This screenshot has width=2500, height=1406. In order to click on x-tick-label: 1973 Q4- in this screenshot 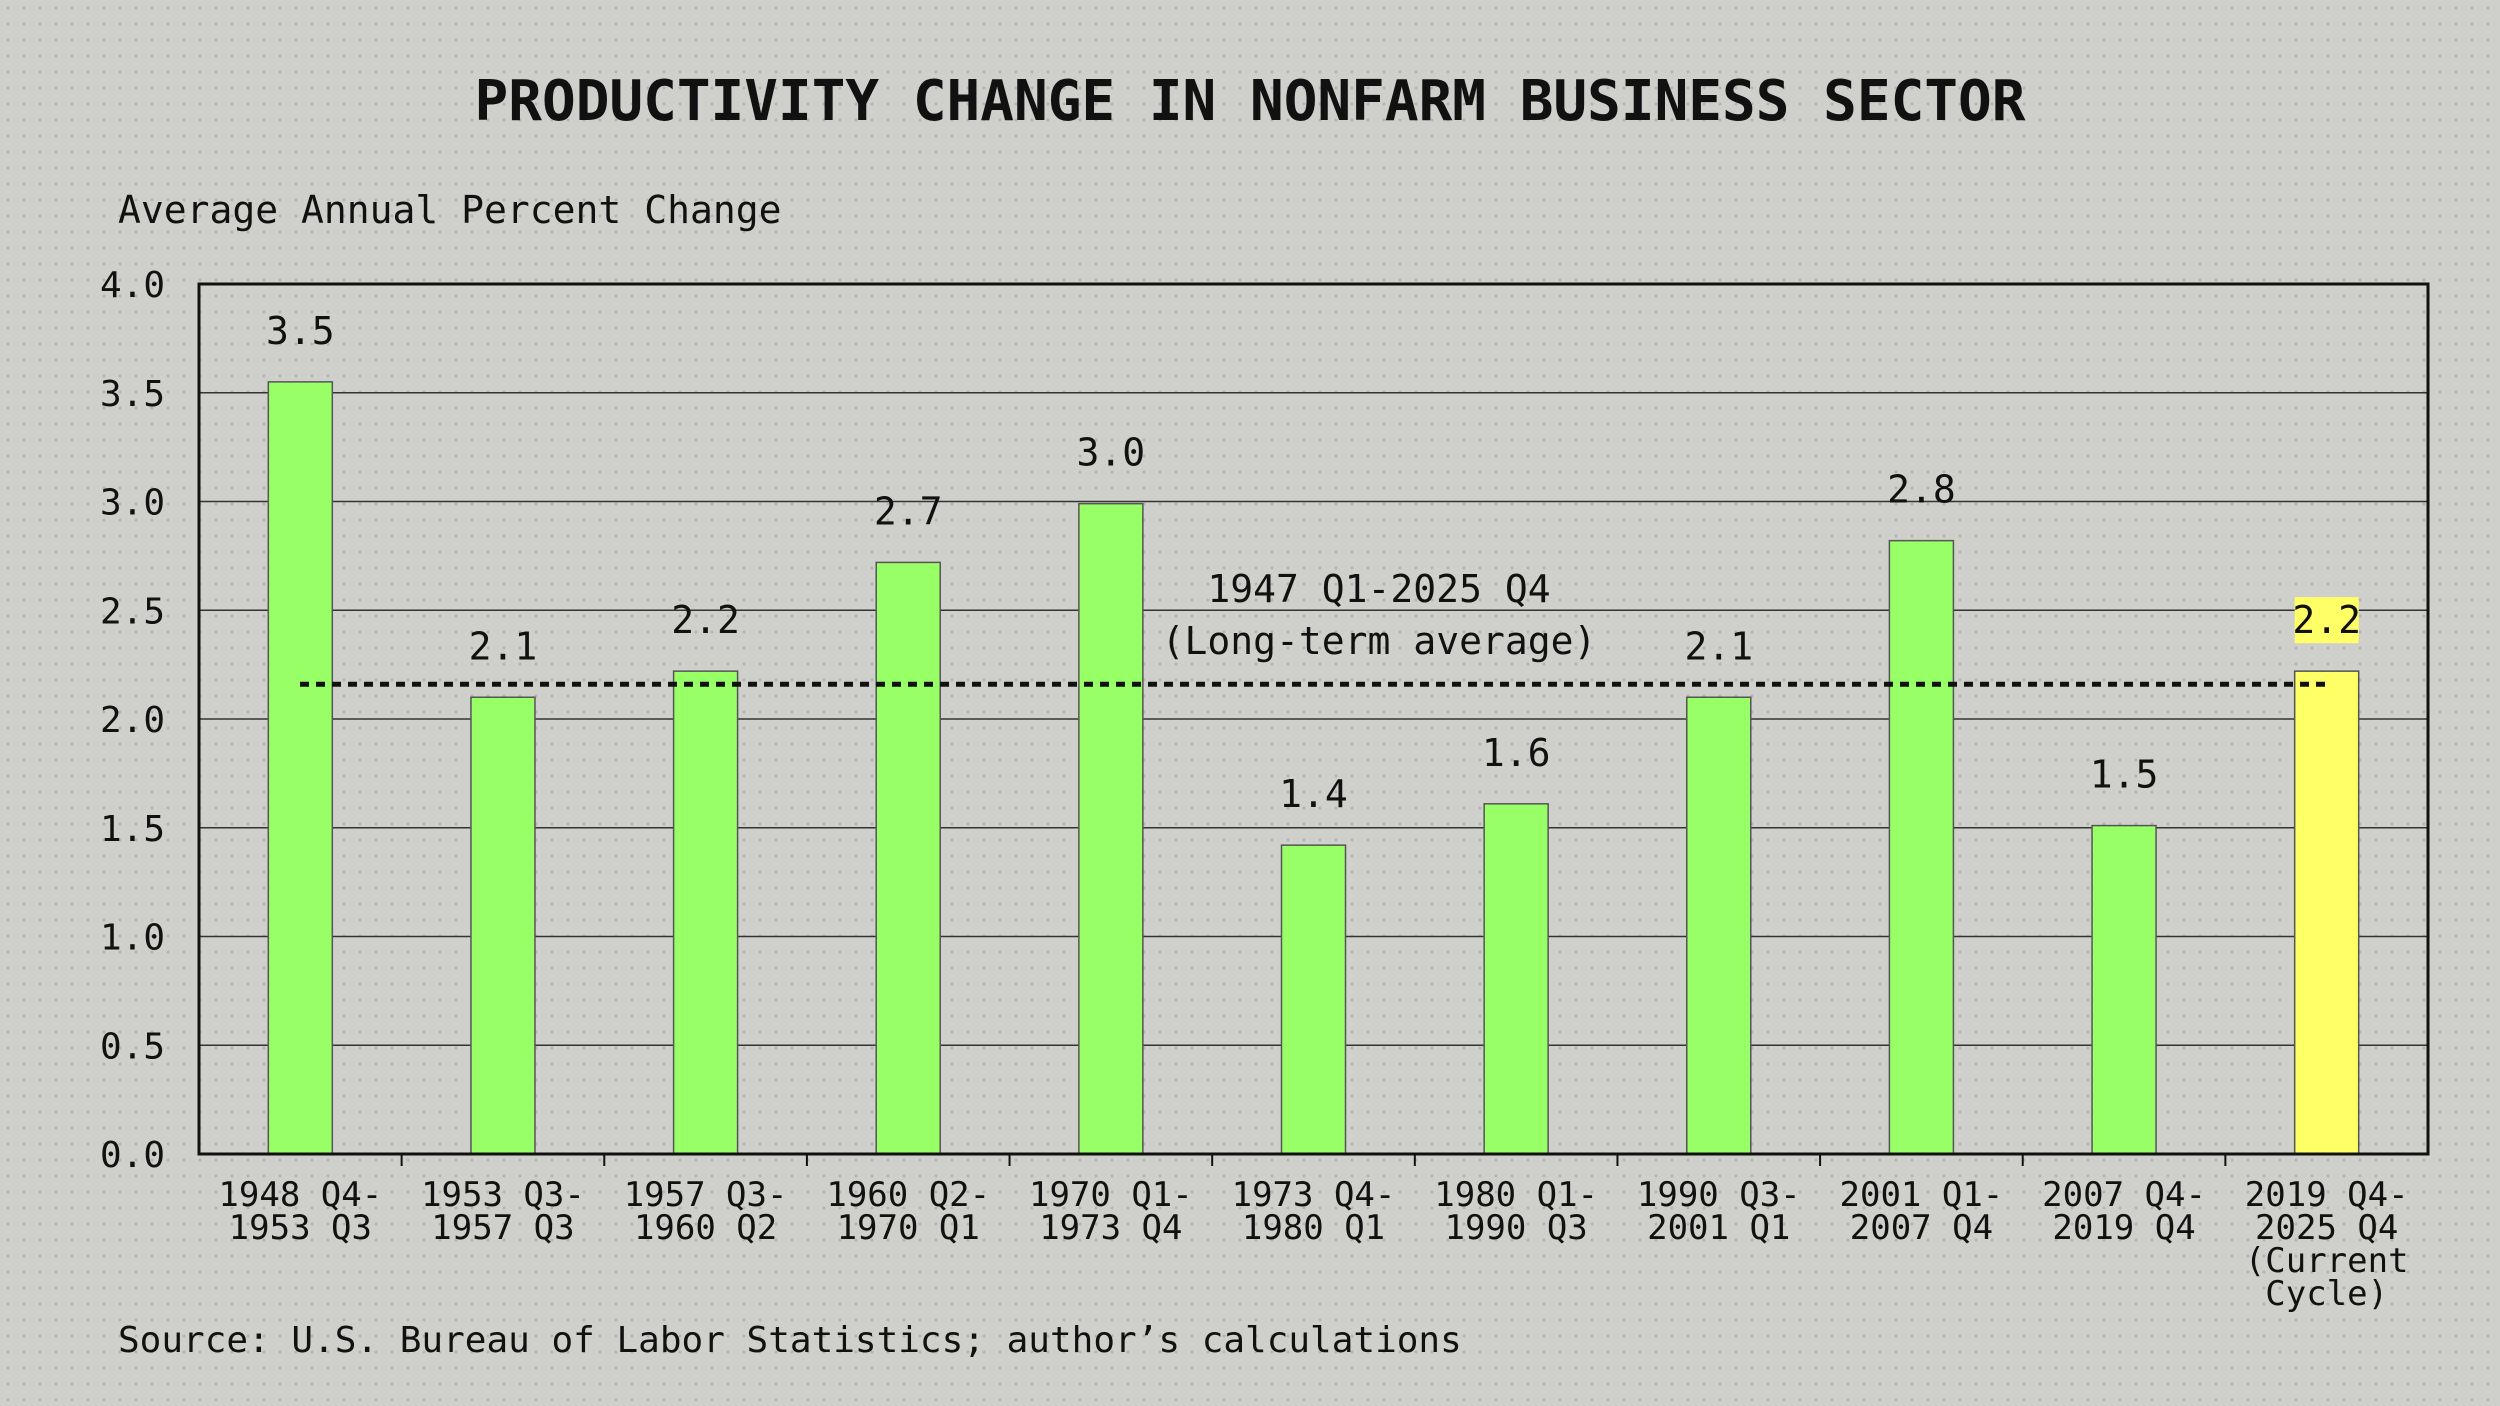, I will do `click(1314, 1195)`.